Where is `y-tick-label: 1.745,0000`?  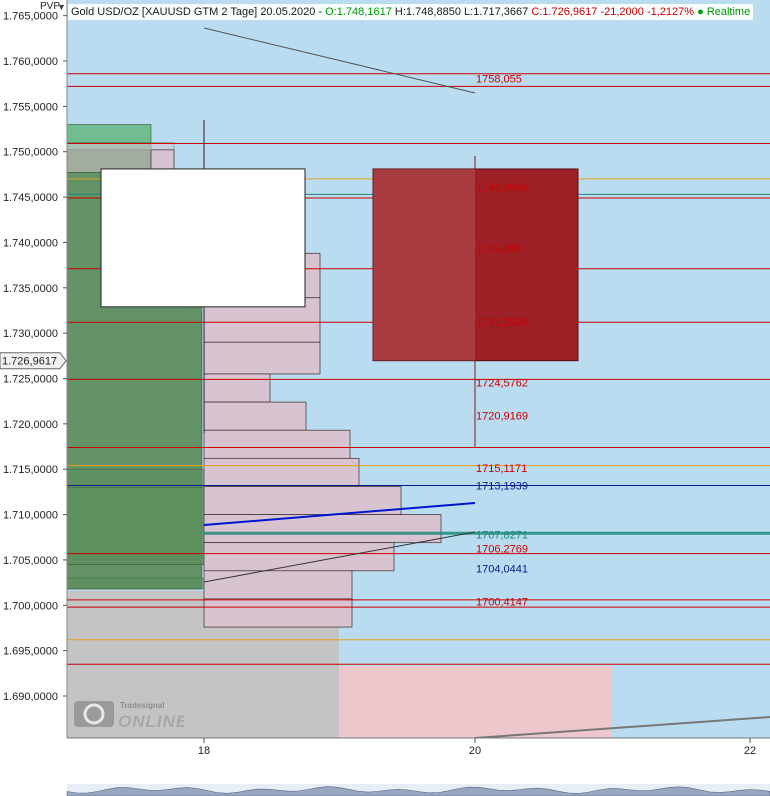 y-tick-label: 1.745,0000 is located at coordinates (30, 198).